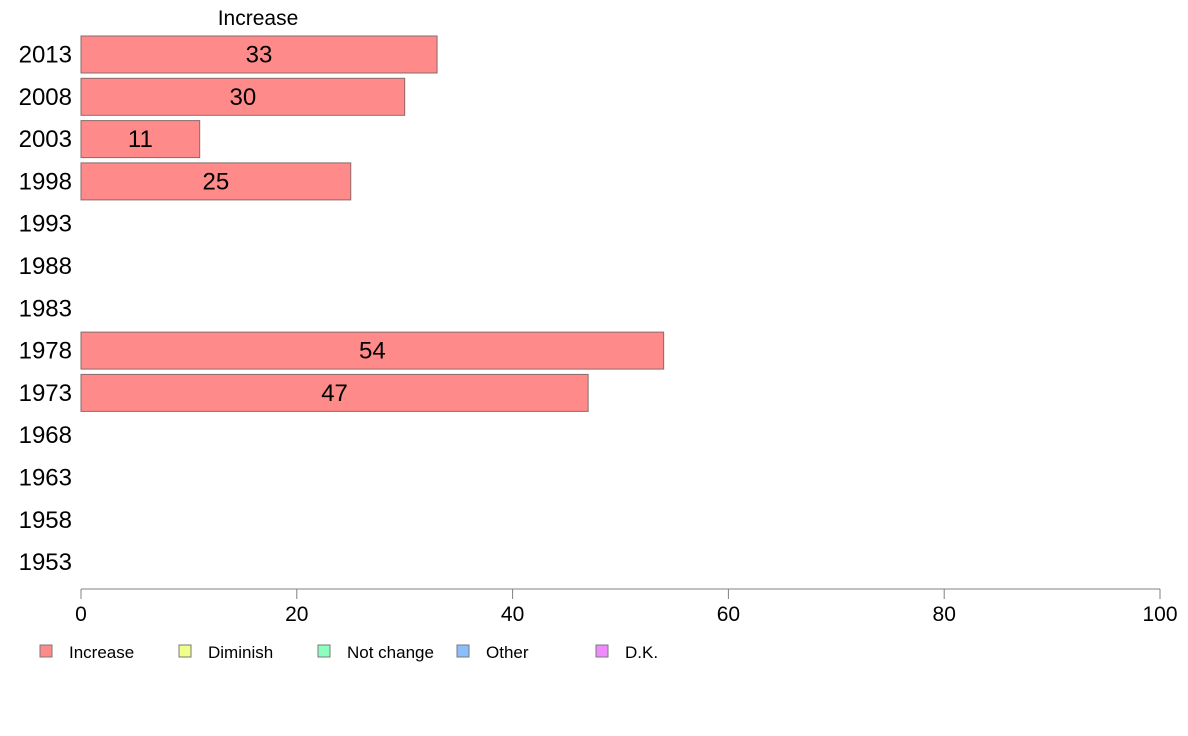  What do you see at coordinates (296, 614) in the screenshot?
I see `x-tick-label: 20` at bounding box center [296, 614].